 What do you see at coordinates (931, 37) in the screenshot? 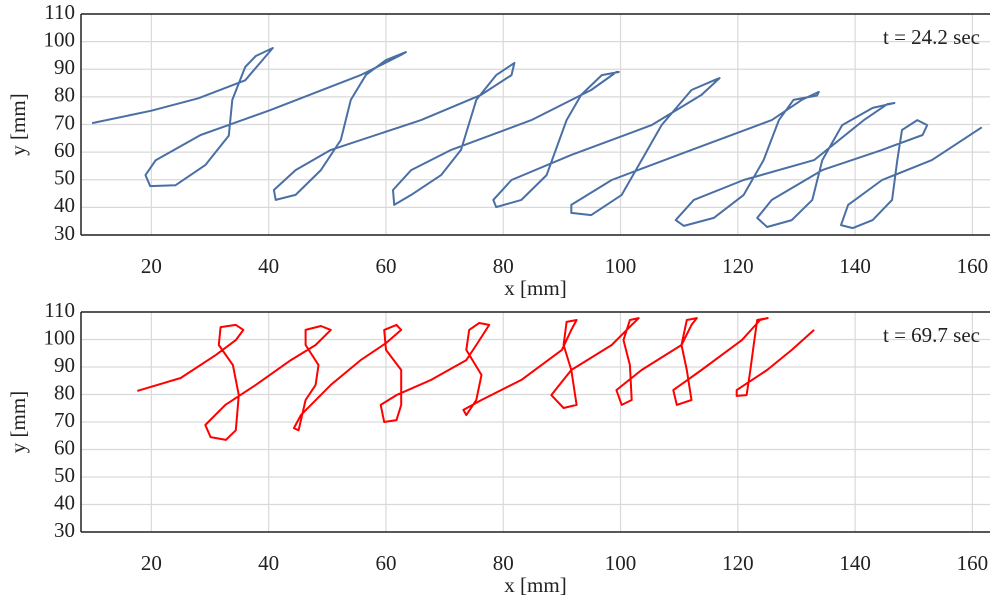
I see `annotation: t = 24.2 sec` at bounding box center [931, 37].